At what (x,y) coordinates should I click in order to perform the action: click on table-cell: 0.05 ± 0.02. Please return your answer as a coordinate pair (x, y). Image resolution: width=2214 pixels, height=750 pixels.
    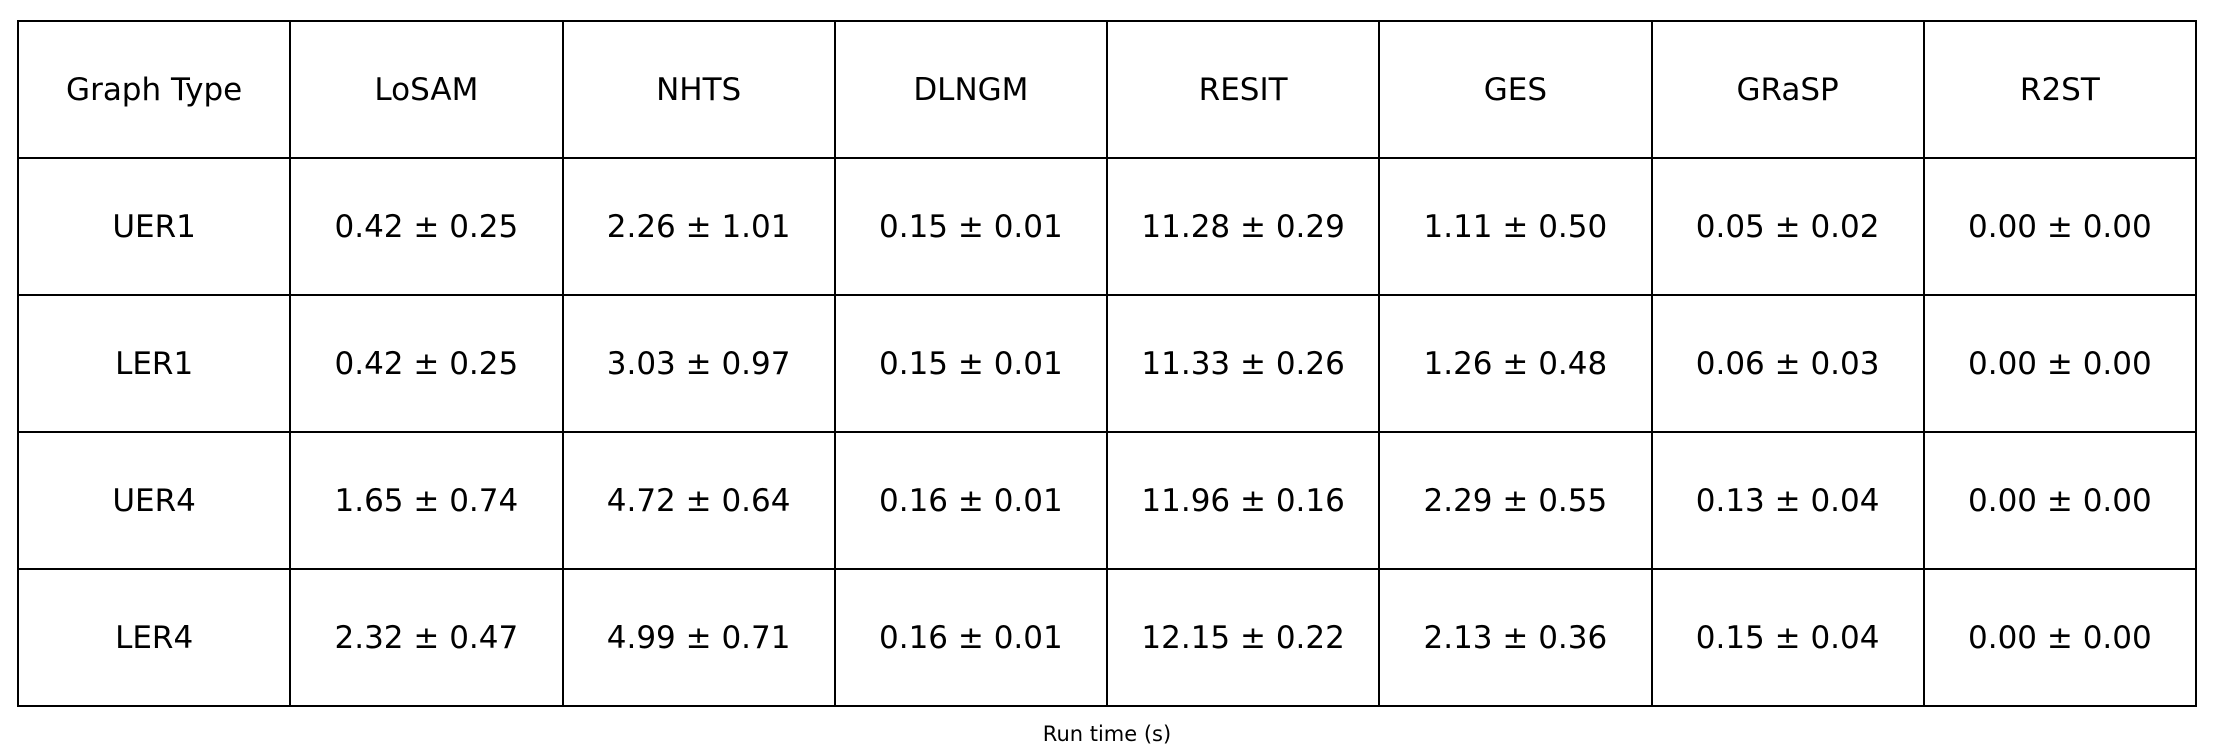
    Looking at the image, I should click on (1787, 226).